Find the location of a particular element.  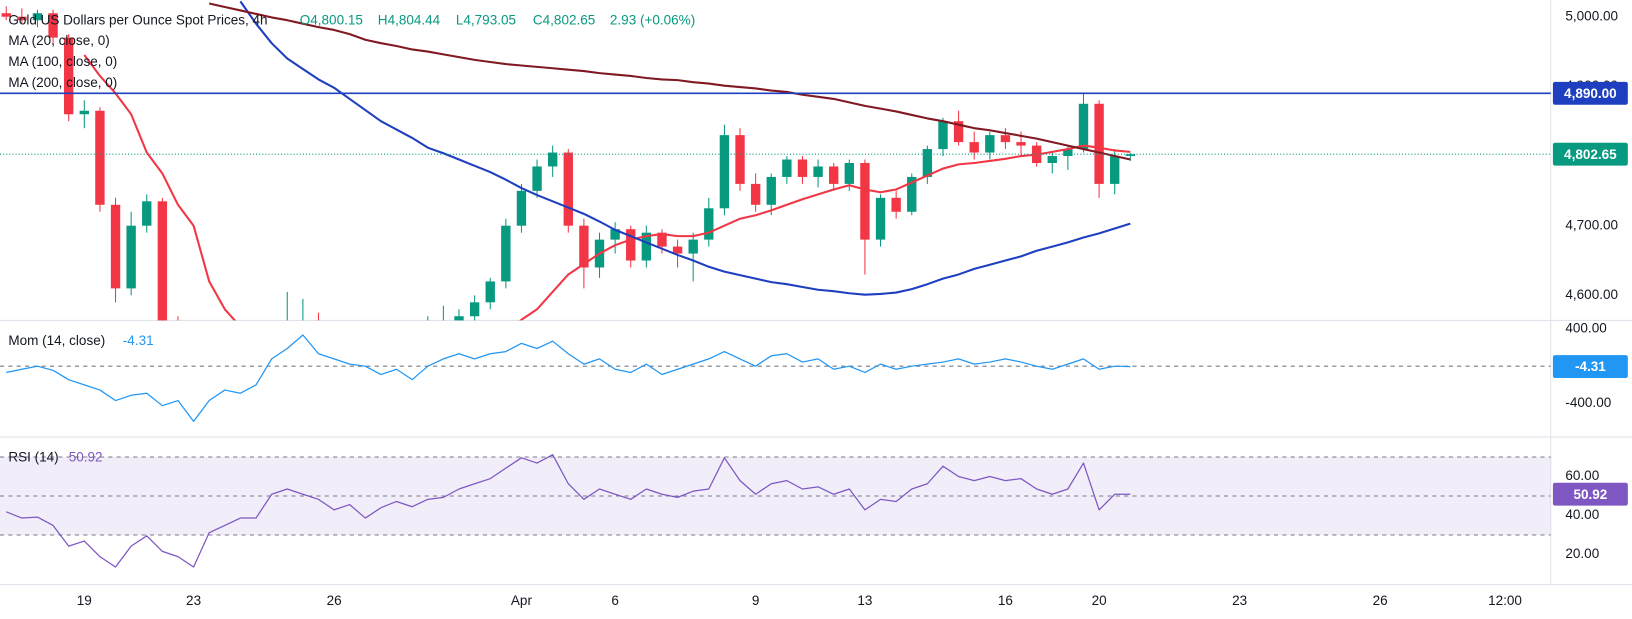

x-tick-label: 12:00 is located at coordinates (1505, 600).